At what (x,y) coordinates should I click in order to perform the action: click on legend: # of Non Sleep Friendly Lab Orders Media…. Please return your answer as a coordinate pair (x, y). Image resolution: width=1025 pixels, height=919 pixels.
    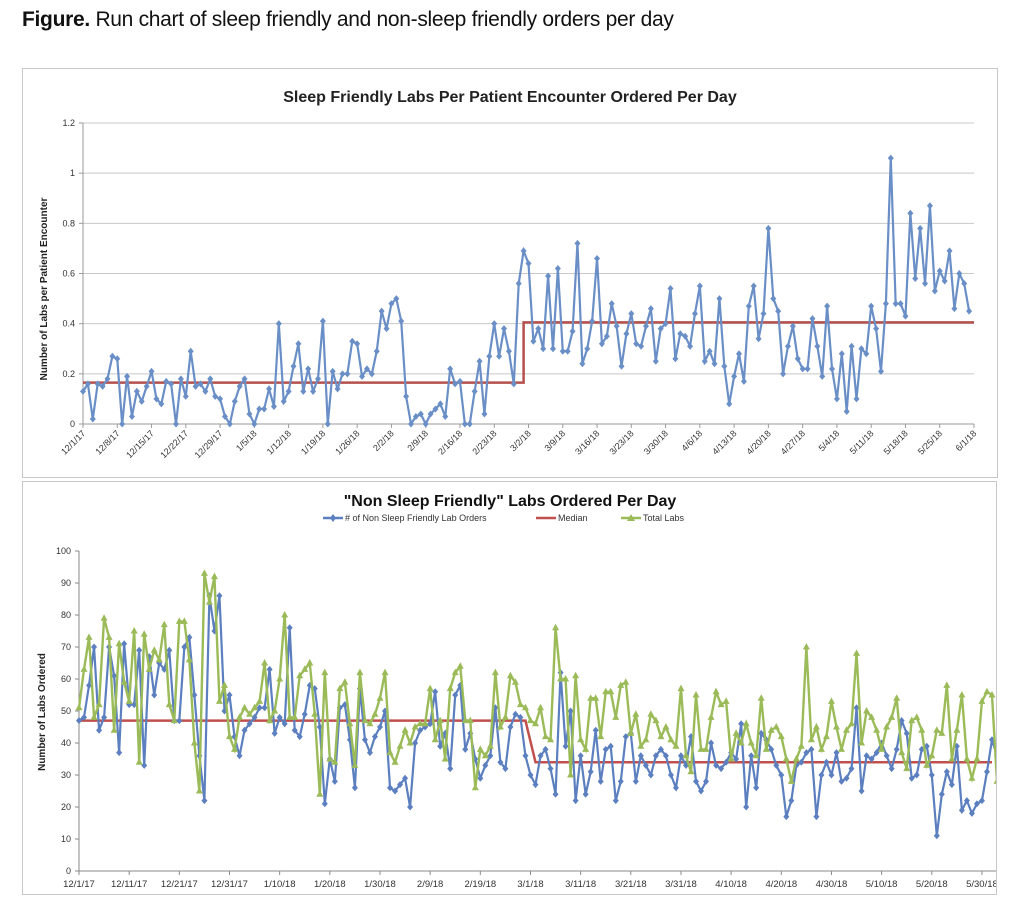
    Looking at the image, I should click on (504, 518).